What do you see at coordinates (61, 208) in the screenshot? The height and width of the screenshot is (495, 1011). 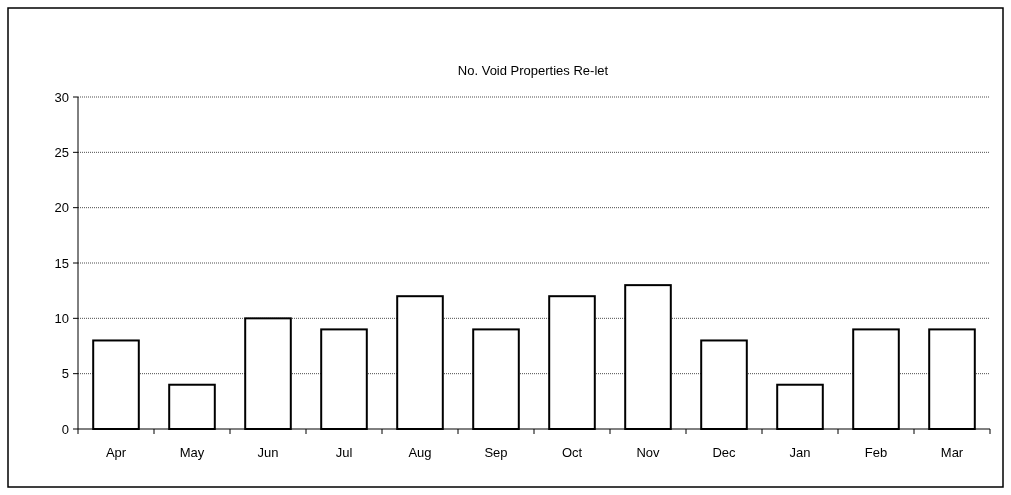 I see `y-tick-label: 20` at bounding box center [61, 208].